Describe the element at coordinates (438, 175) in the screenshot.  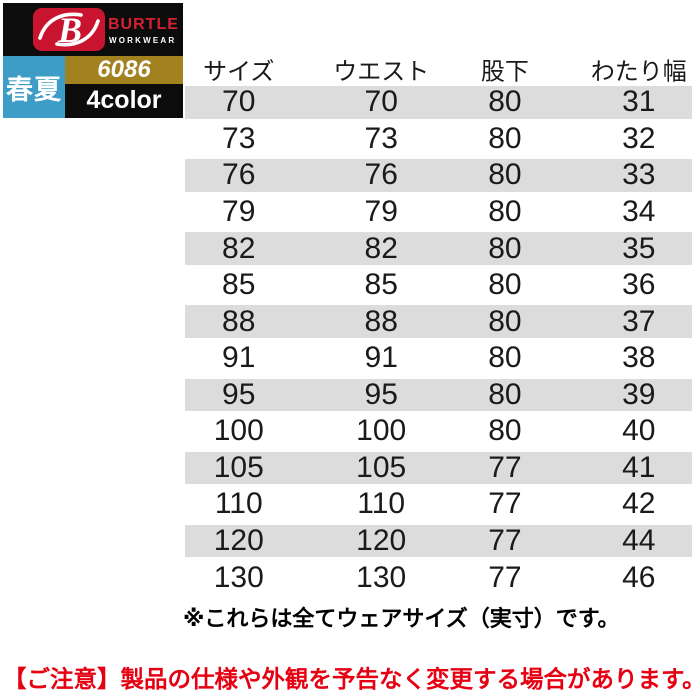
I see `table-row: 76 76 80 33` at that location.